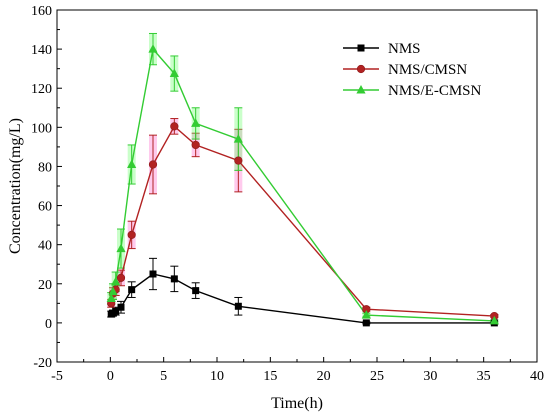 This screenshot has width=550, height=416. I want to click on legend-label-nms: NMS, so click(404, 49).